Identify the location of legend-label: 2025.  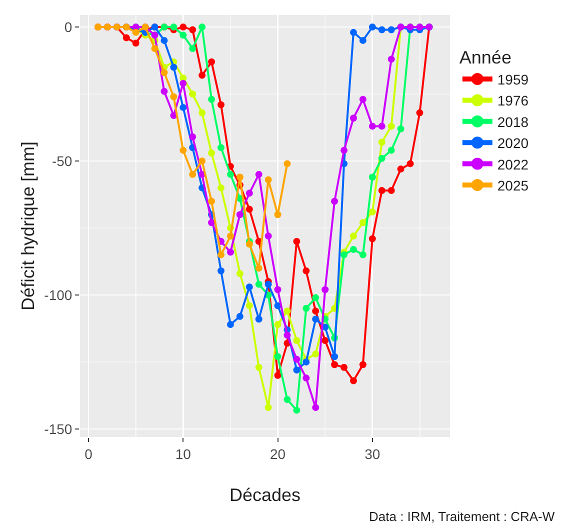
(513, 185).